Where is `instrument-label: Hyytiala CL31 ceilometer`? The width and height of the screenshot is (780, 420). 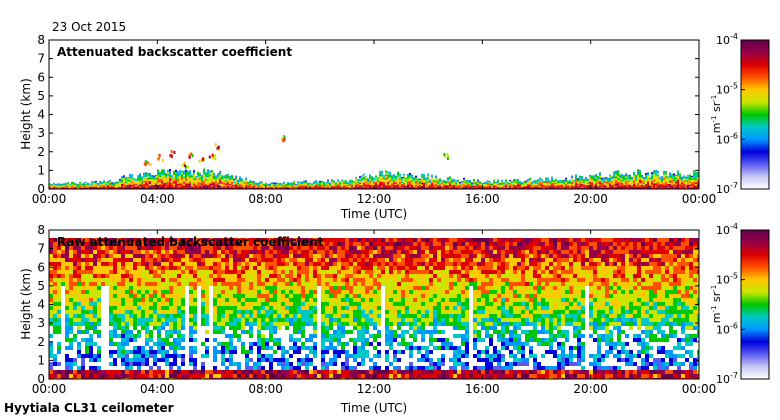
instrument-label: Hyytiala CL31 ceilometer is located at coordinates (89, 408).